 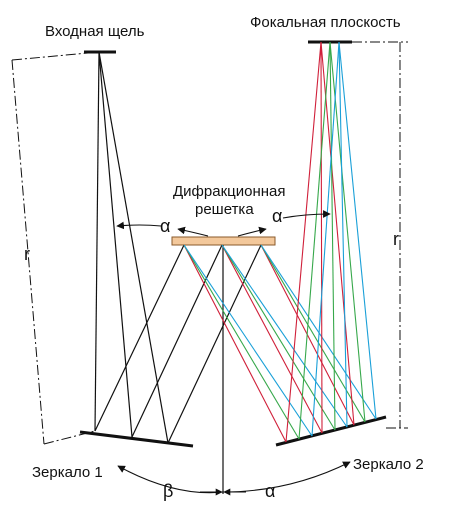 I want to click on label-alpha-left: α, so click(x=165, y=226).